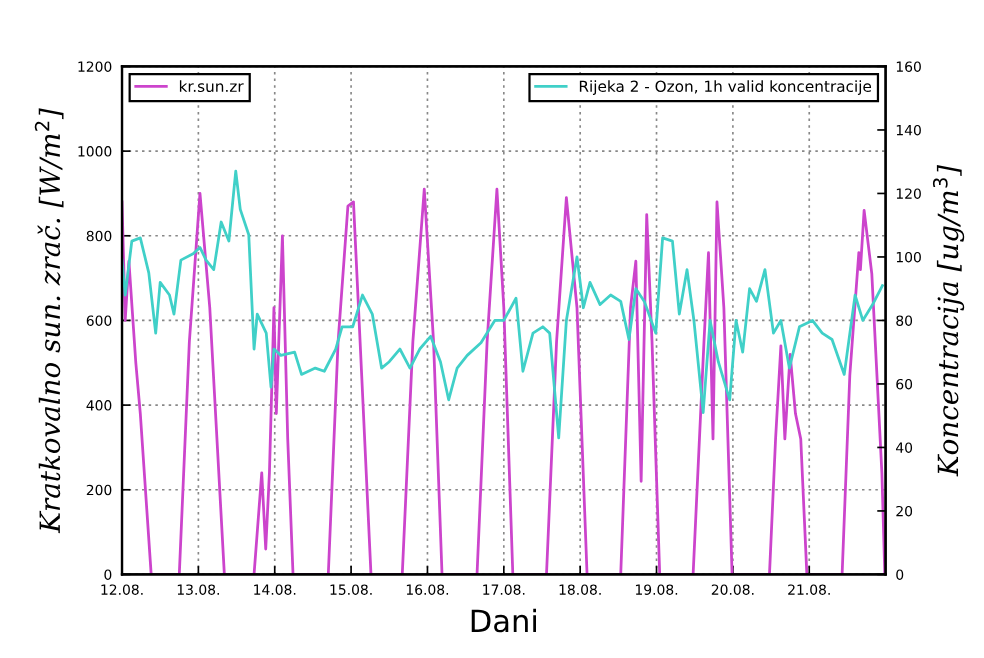 This screenshot has width=984, height=658. Describe the element at coordinates (948, 320) in the screenshot. I see `y2-axis-title: Koncentracija [ug/m$^{3}$]` at that location.